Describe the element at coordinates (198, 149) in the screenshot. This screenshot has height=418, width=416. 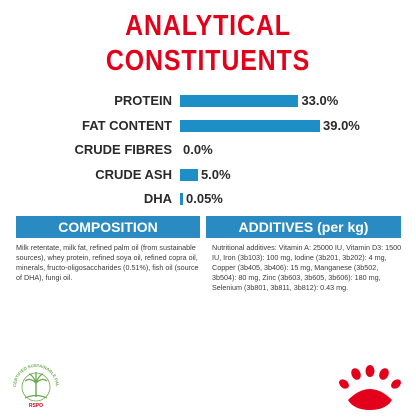
I see `chart-value-label: 0.0%` at that location.